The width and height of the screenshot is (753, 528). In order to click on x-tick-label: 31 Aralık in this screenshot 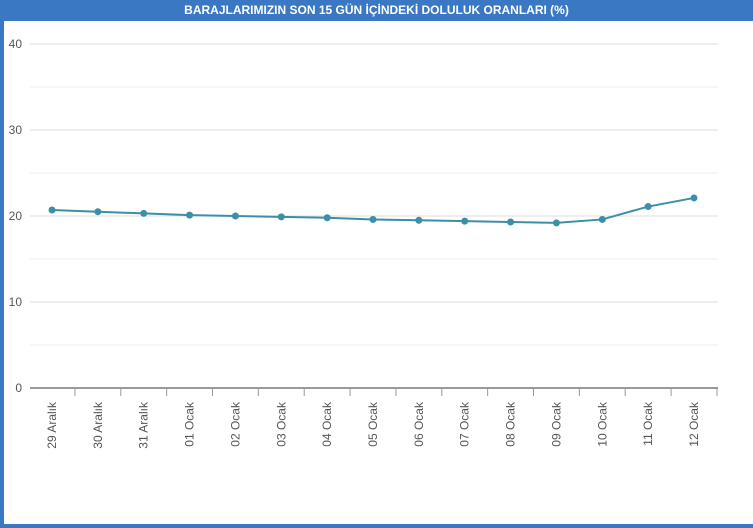, I will do `click(144, 425)`.